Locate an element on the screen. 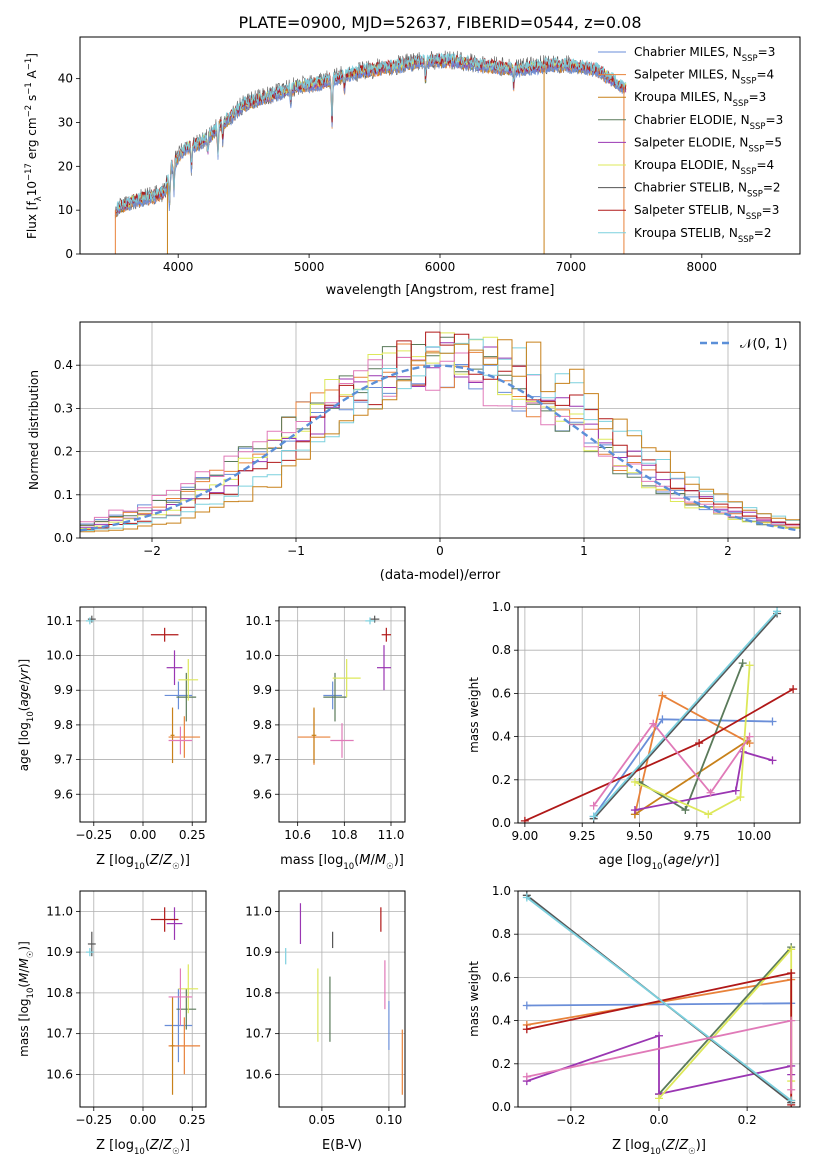  x-tick-label: 9.00 is located at coordinates (525, 836).